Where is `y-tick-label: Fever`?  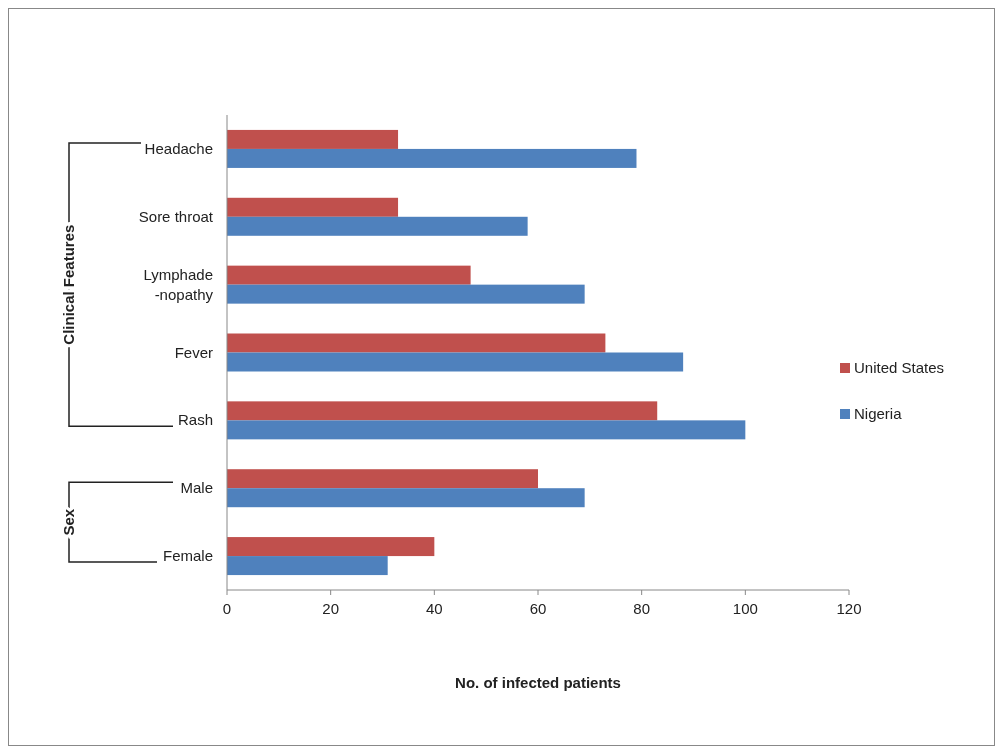 y-tick-label: Fever is located at coordinates (193, 352).